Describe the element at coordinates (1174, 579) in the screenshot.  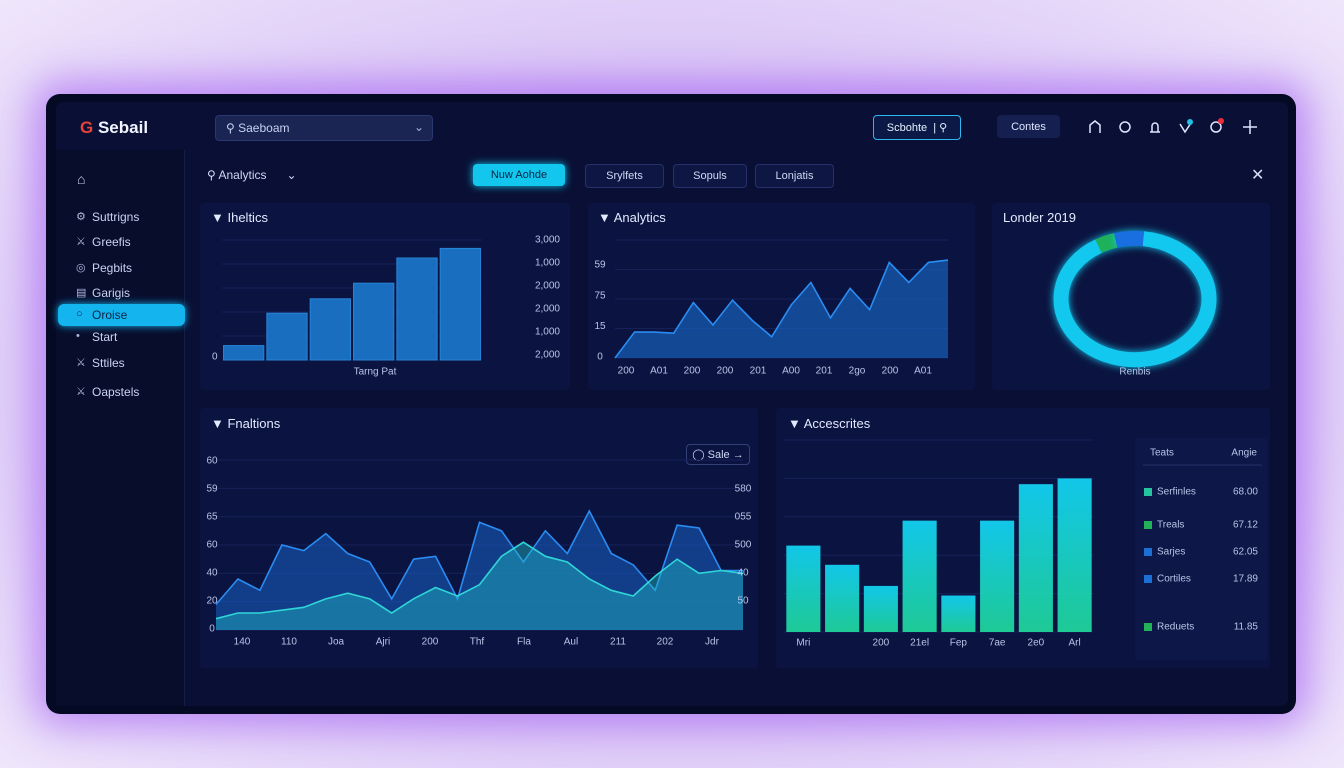
I see `legend-name: Cortiles` at that location.